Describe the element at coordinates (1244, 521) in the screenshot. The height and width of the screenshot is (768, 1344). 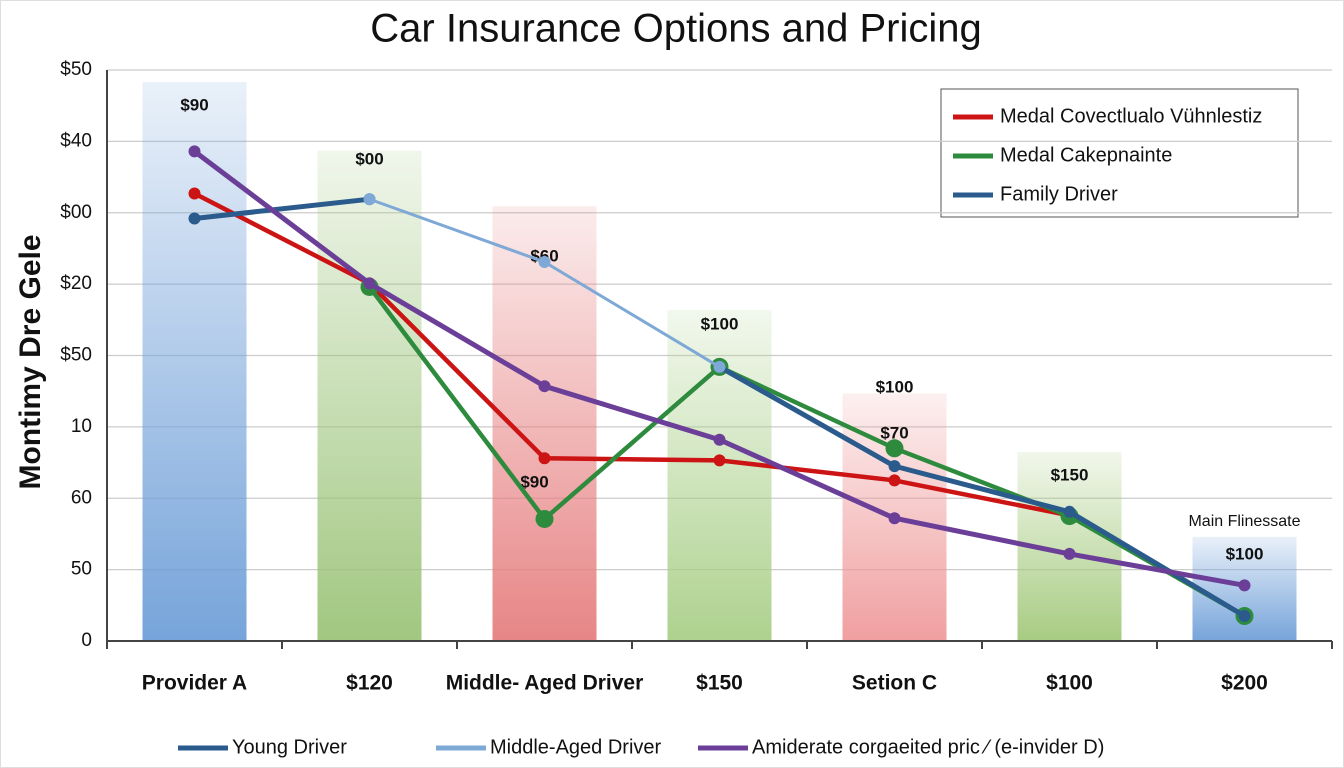
I see `annotation: Main Flinessate` at that location.